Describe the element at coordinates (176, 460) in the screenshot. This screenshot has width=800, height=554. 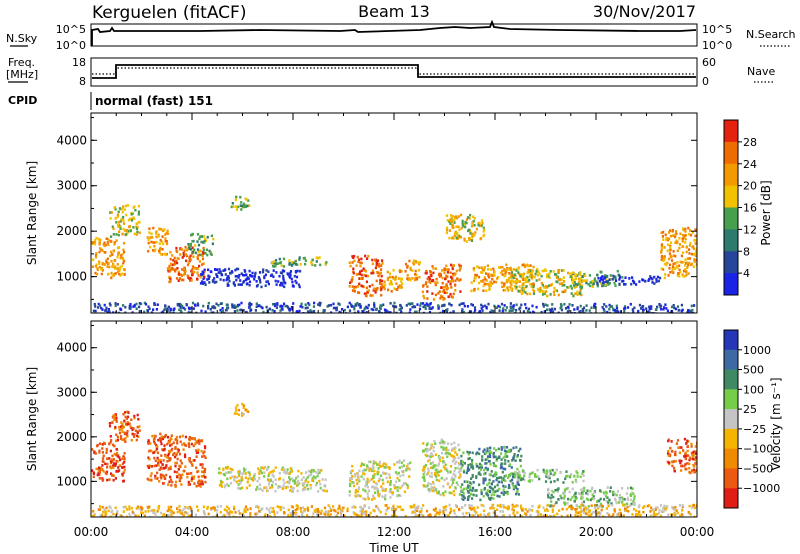
I see `velocity-echo-region` at that location.